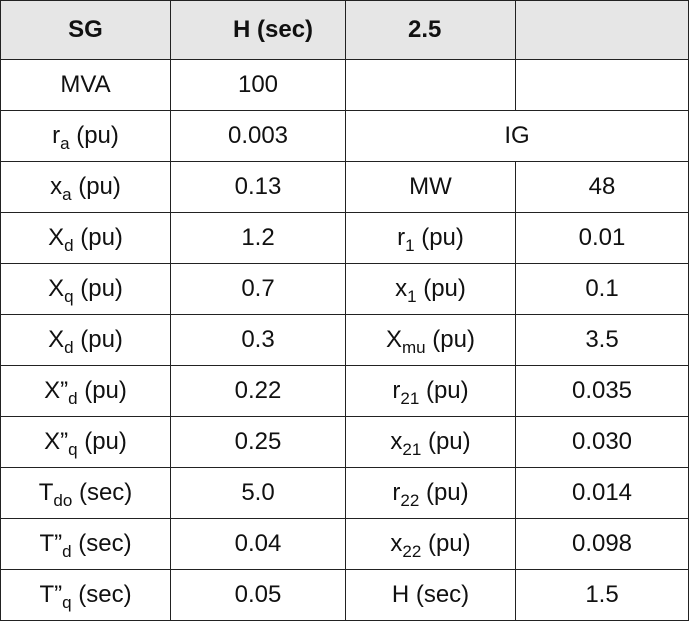 This screenshot has height=633, width=689. I want to click on table-cell: ra (pu), so click(85, 136).